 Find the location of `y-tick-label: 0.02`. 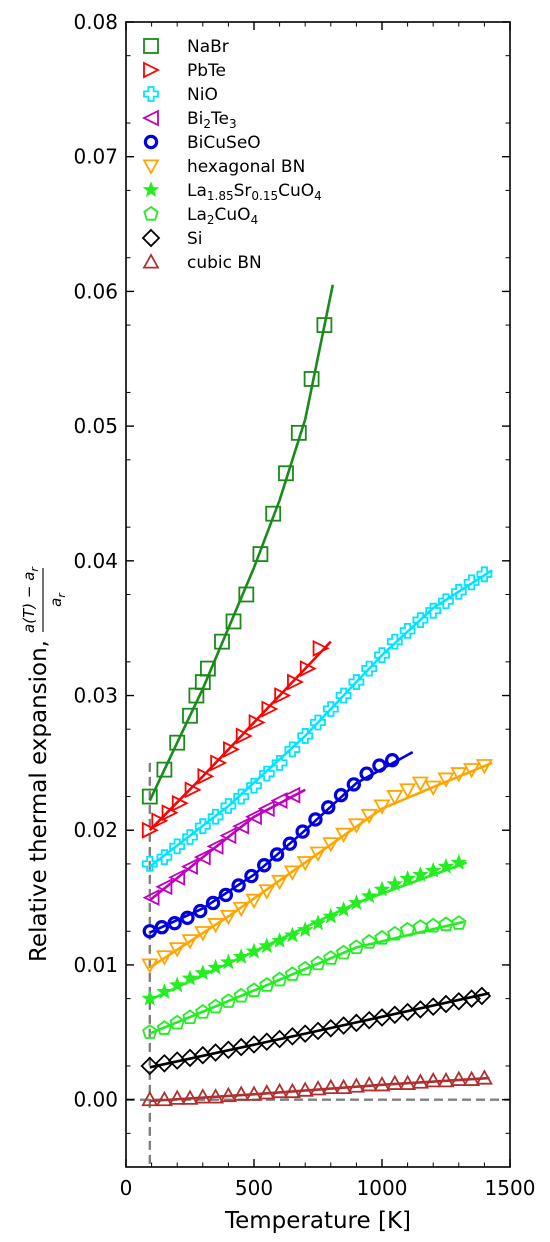

y-tick-label: 0.02 is located at coordinates (95, 830).